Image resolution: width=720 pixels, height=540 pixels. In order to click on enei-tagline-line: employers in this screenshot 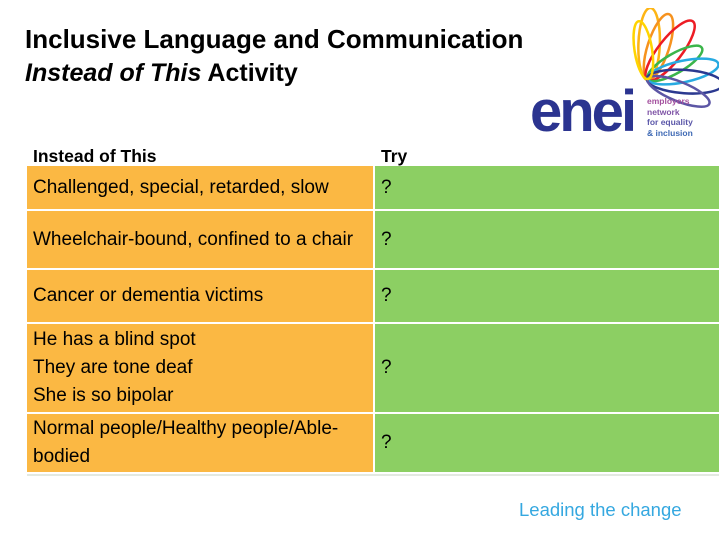, I will do `click(668, 101)`.